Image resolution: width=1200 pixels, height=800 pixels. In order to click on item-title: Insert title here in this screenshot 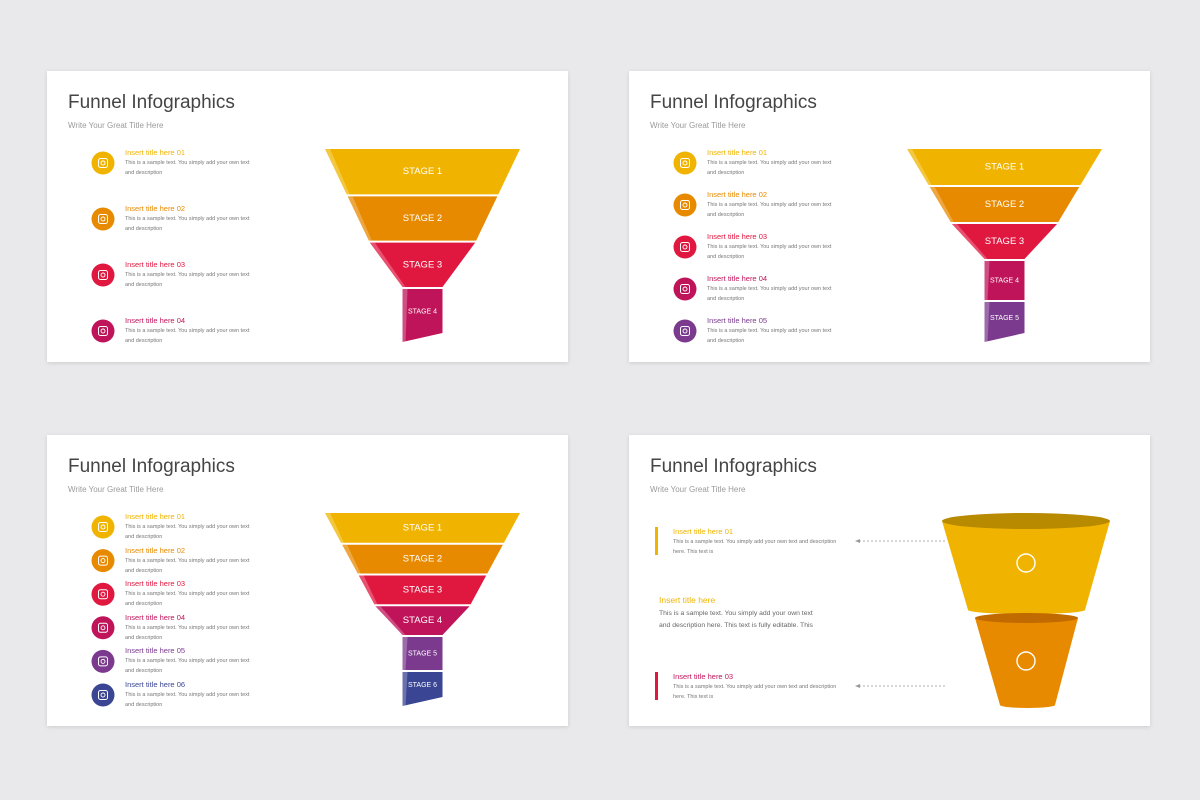, I will do `click(687, 600)`.